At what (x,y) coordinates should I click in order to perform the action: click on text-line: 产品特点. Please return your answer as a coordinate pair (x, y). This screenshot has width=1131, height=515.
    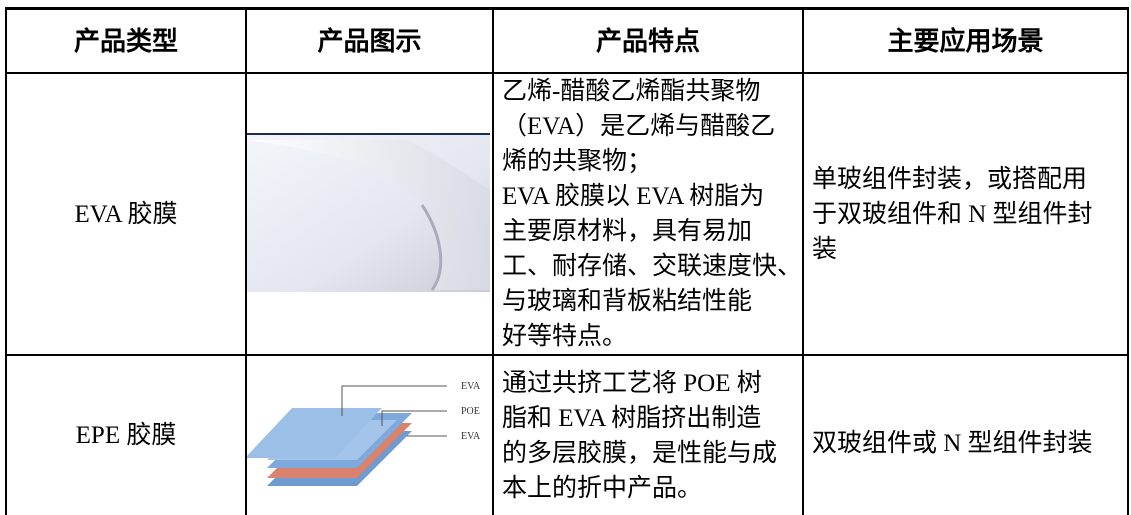
    Looking at the image, I should click on (647, 41).